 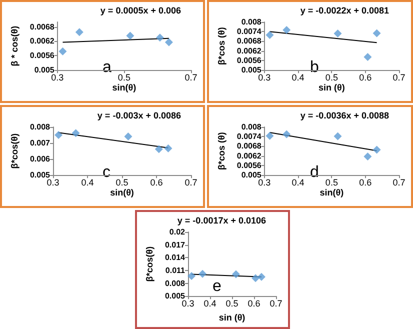 I want to click on y-tick-label: 0.007, so click(x=40, y=143).